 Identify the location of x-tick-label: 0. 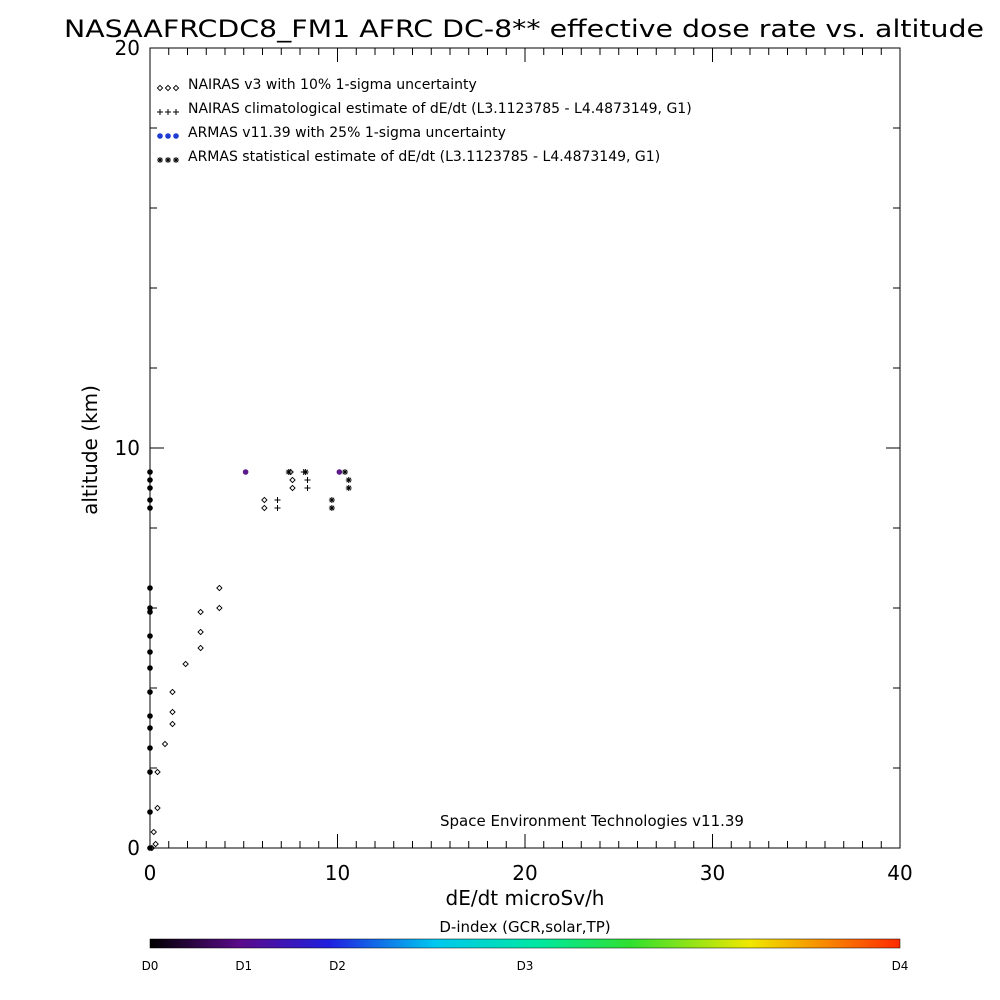
(150, 873).